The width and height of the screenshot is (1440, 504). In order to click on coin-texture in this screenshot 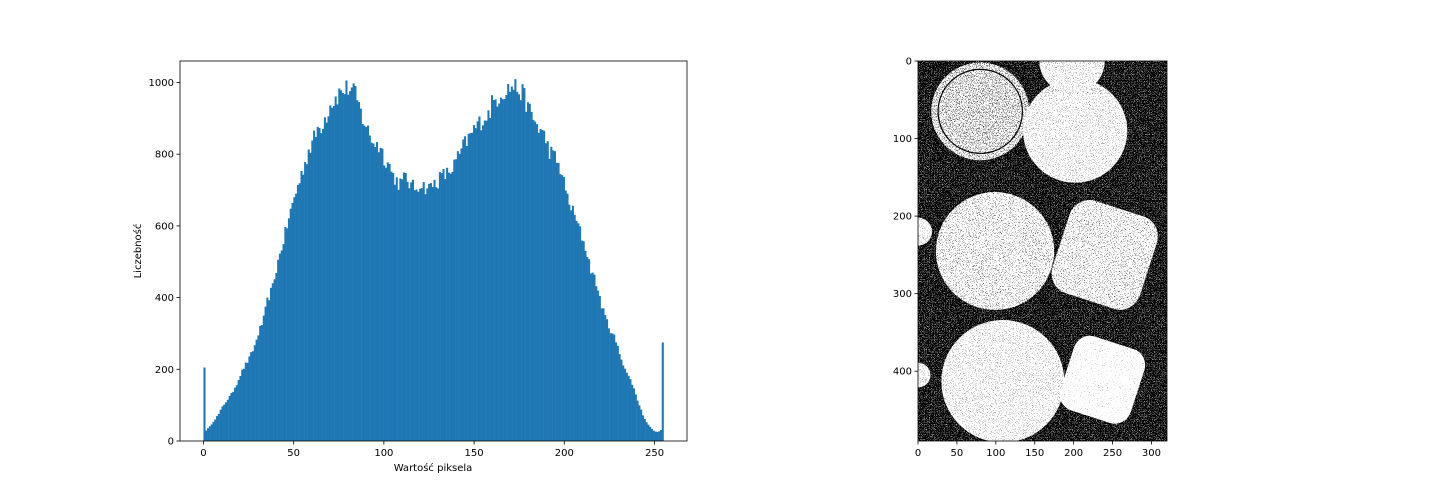, I will do `click(1102, 379)`.